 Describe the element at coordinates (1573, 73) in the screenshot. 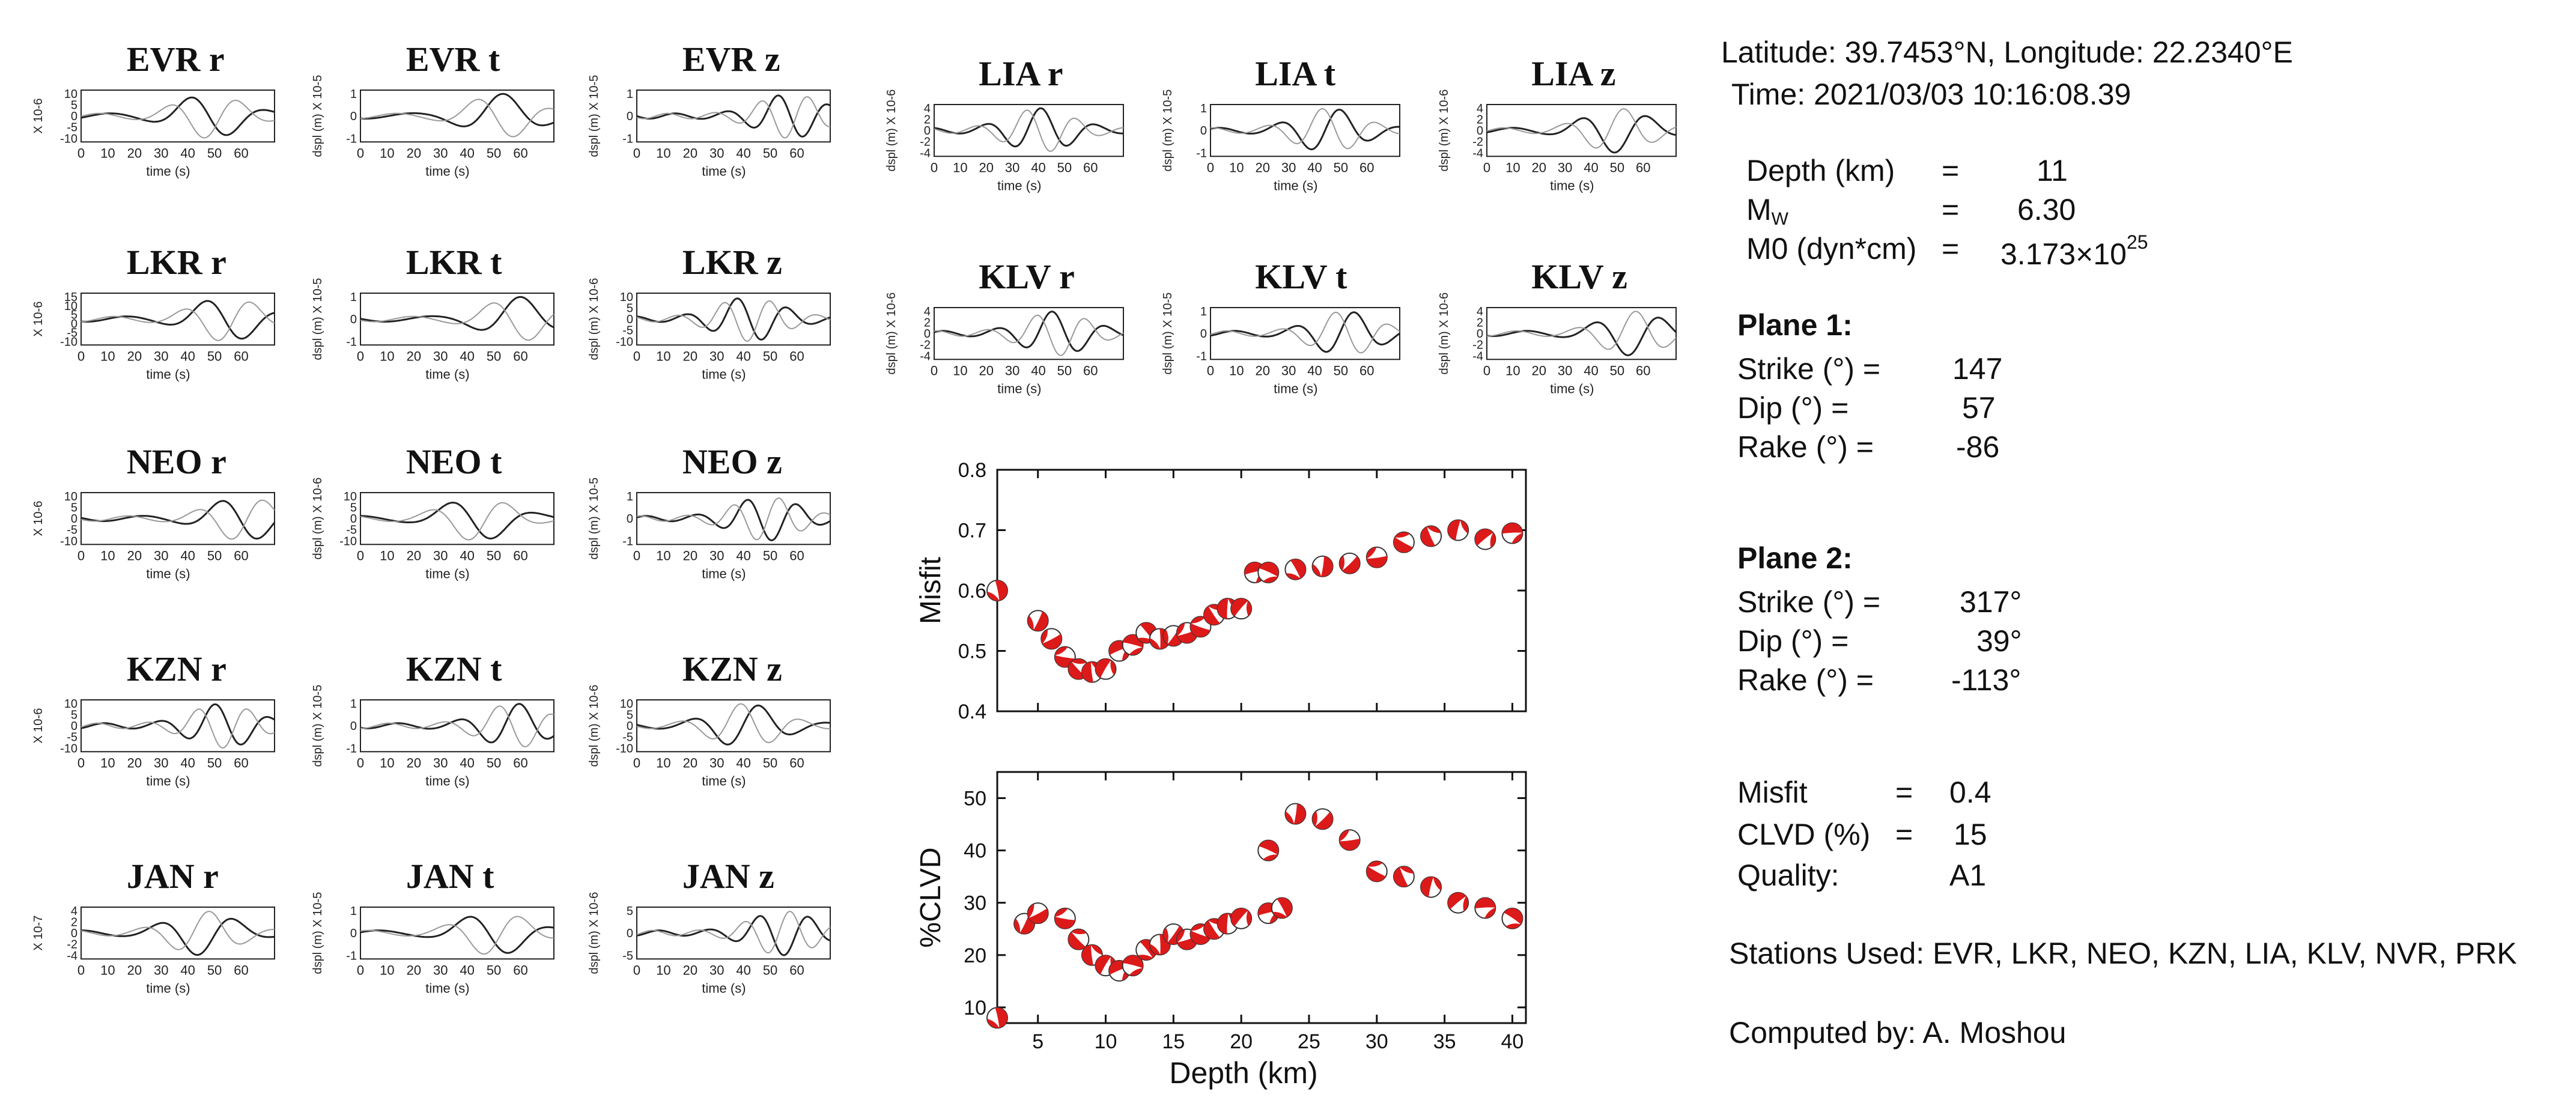

I see `panel-label: LIA z` at that location.